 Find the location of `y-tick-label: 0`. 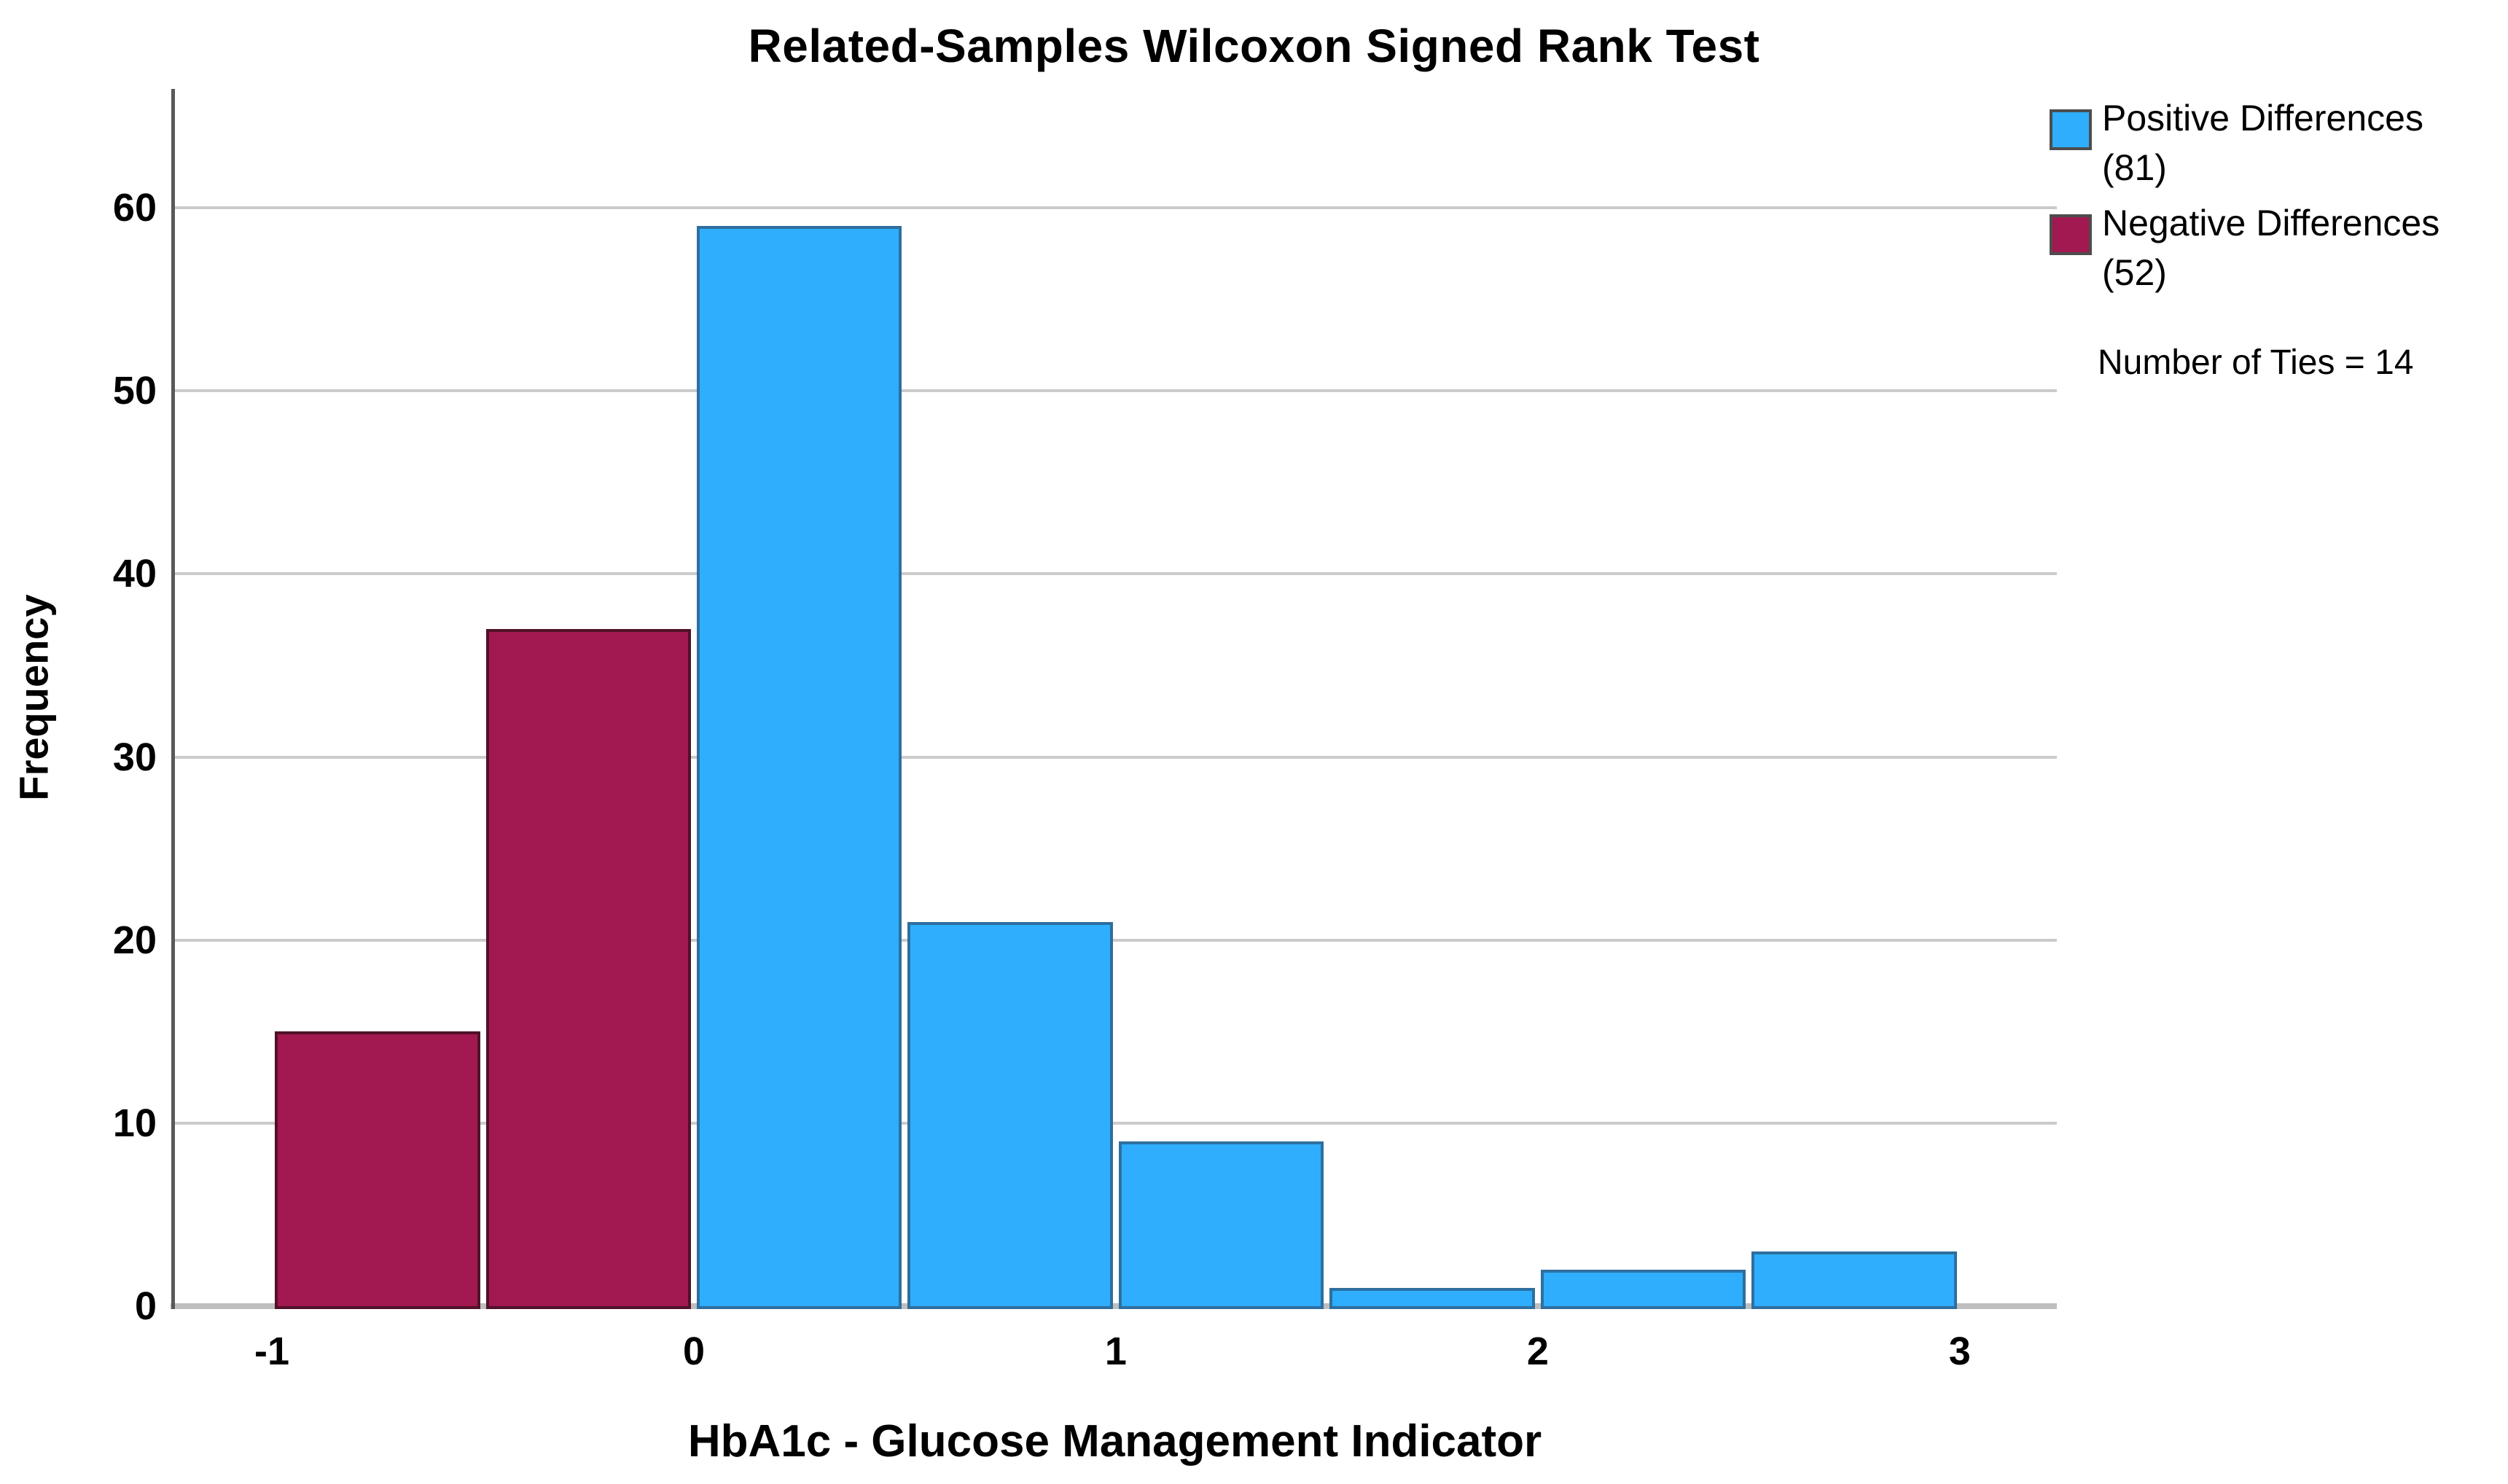

y-tick-label: 0 is located at coordinates (145, 1306).